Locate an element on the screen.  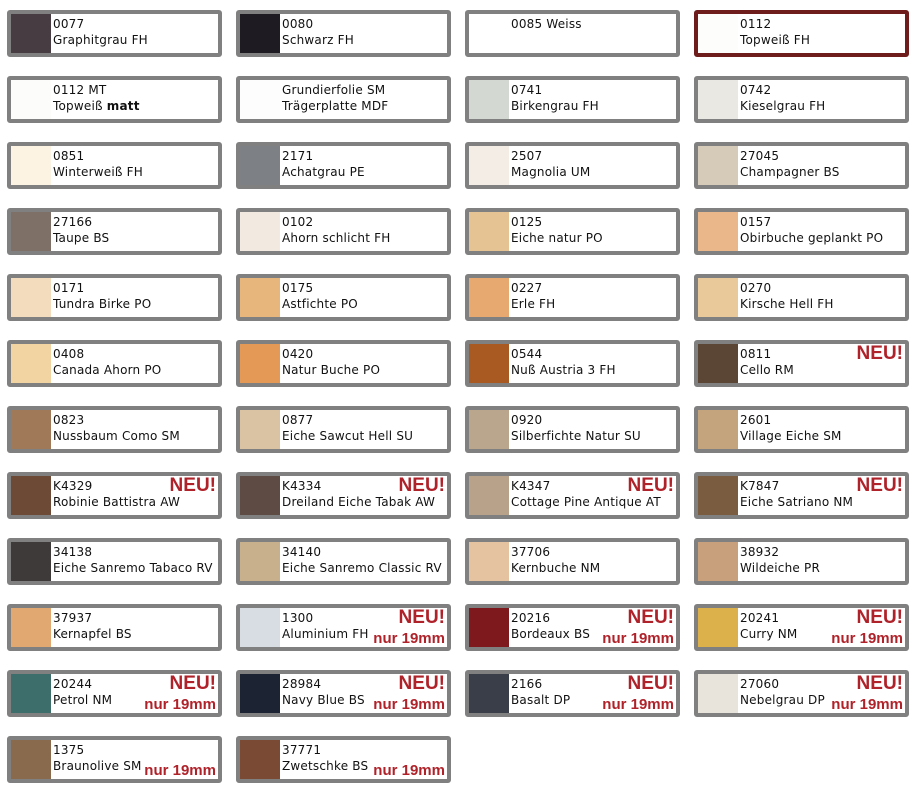
color-code: 0085 Weiss is located at coordinates (546, 24).